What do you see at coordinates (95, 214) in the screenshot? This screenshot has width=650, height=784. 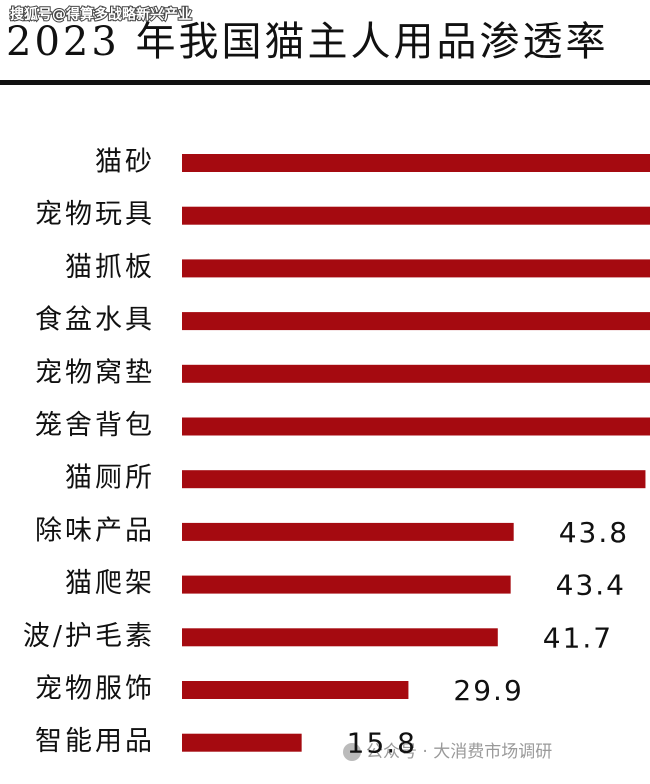 I see `category-label: 宠物玩具` at bounding box center [95, 214].